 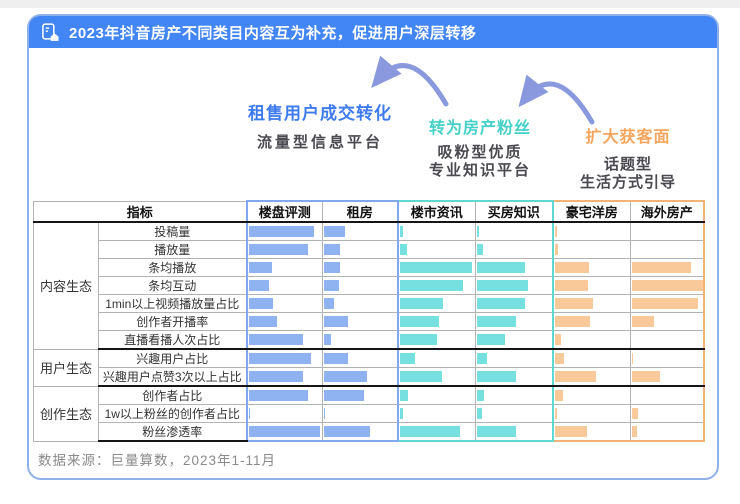 I want to click on stage-rental-conversion: 租售用户成交转化 流量型信息平台, so click(x=320, y=125).